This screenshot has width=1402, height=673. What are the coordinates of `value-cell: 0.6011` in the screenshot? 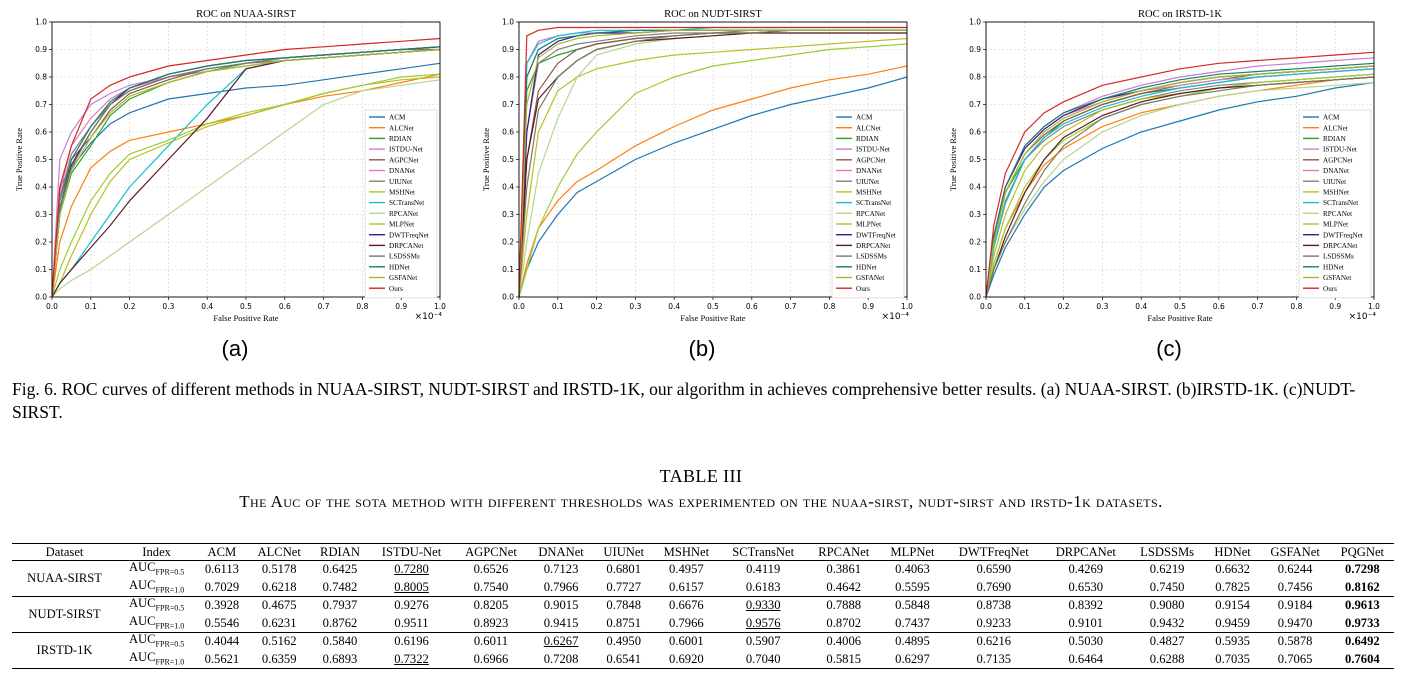 It's located at (491, 642).